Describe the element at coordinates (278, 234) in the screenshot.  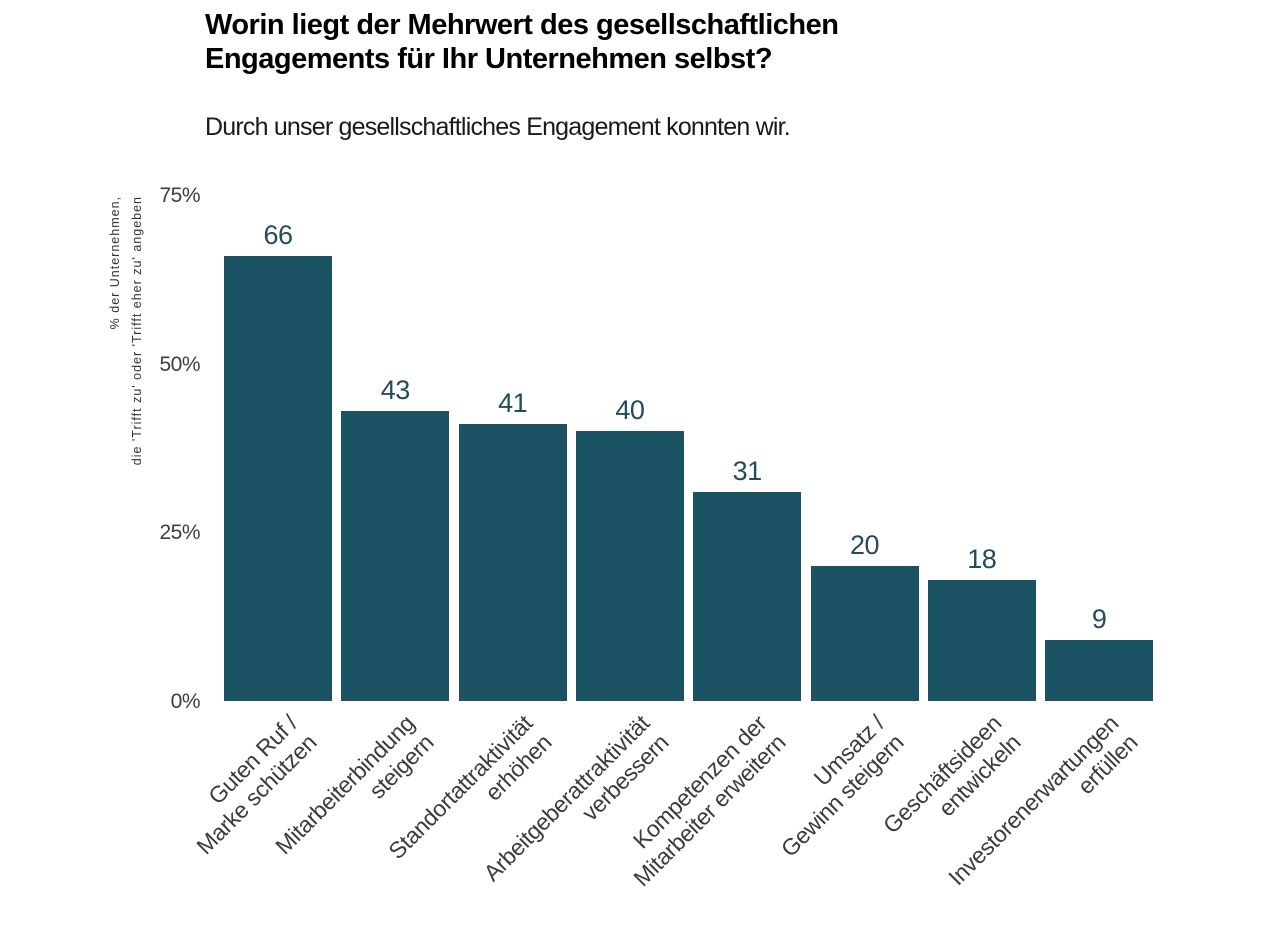
I see `bar-value-label: 66` at that location.